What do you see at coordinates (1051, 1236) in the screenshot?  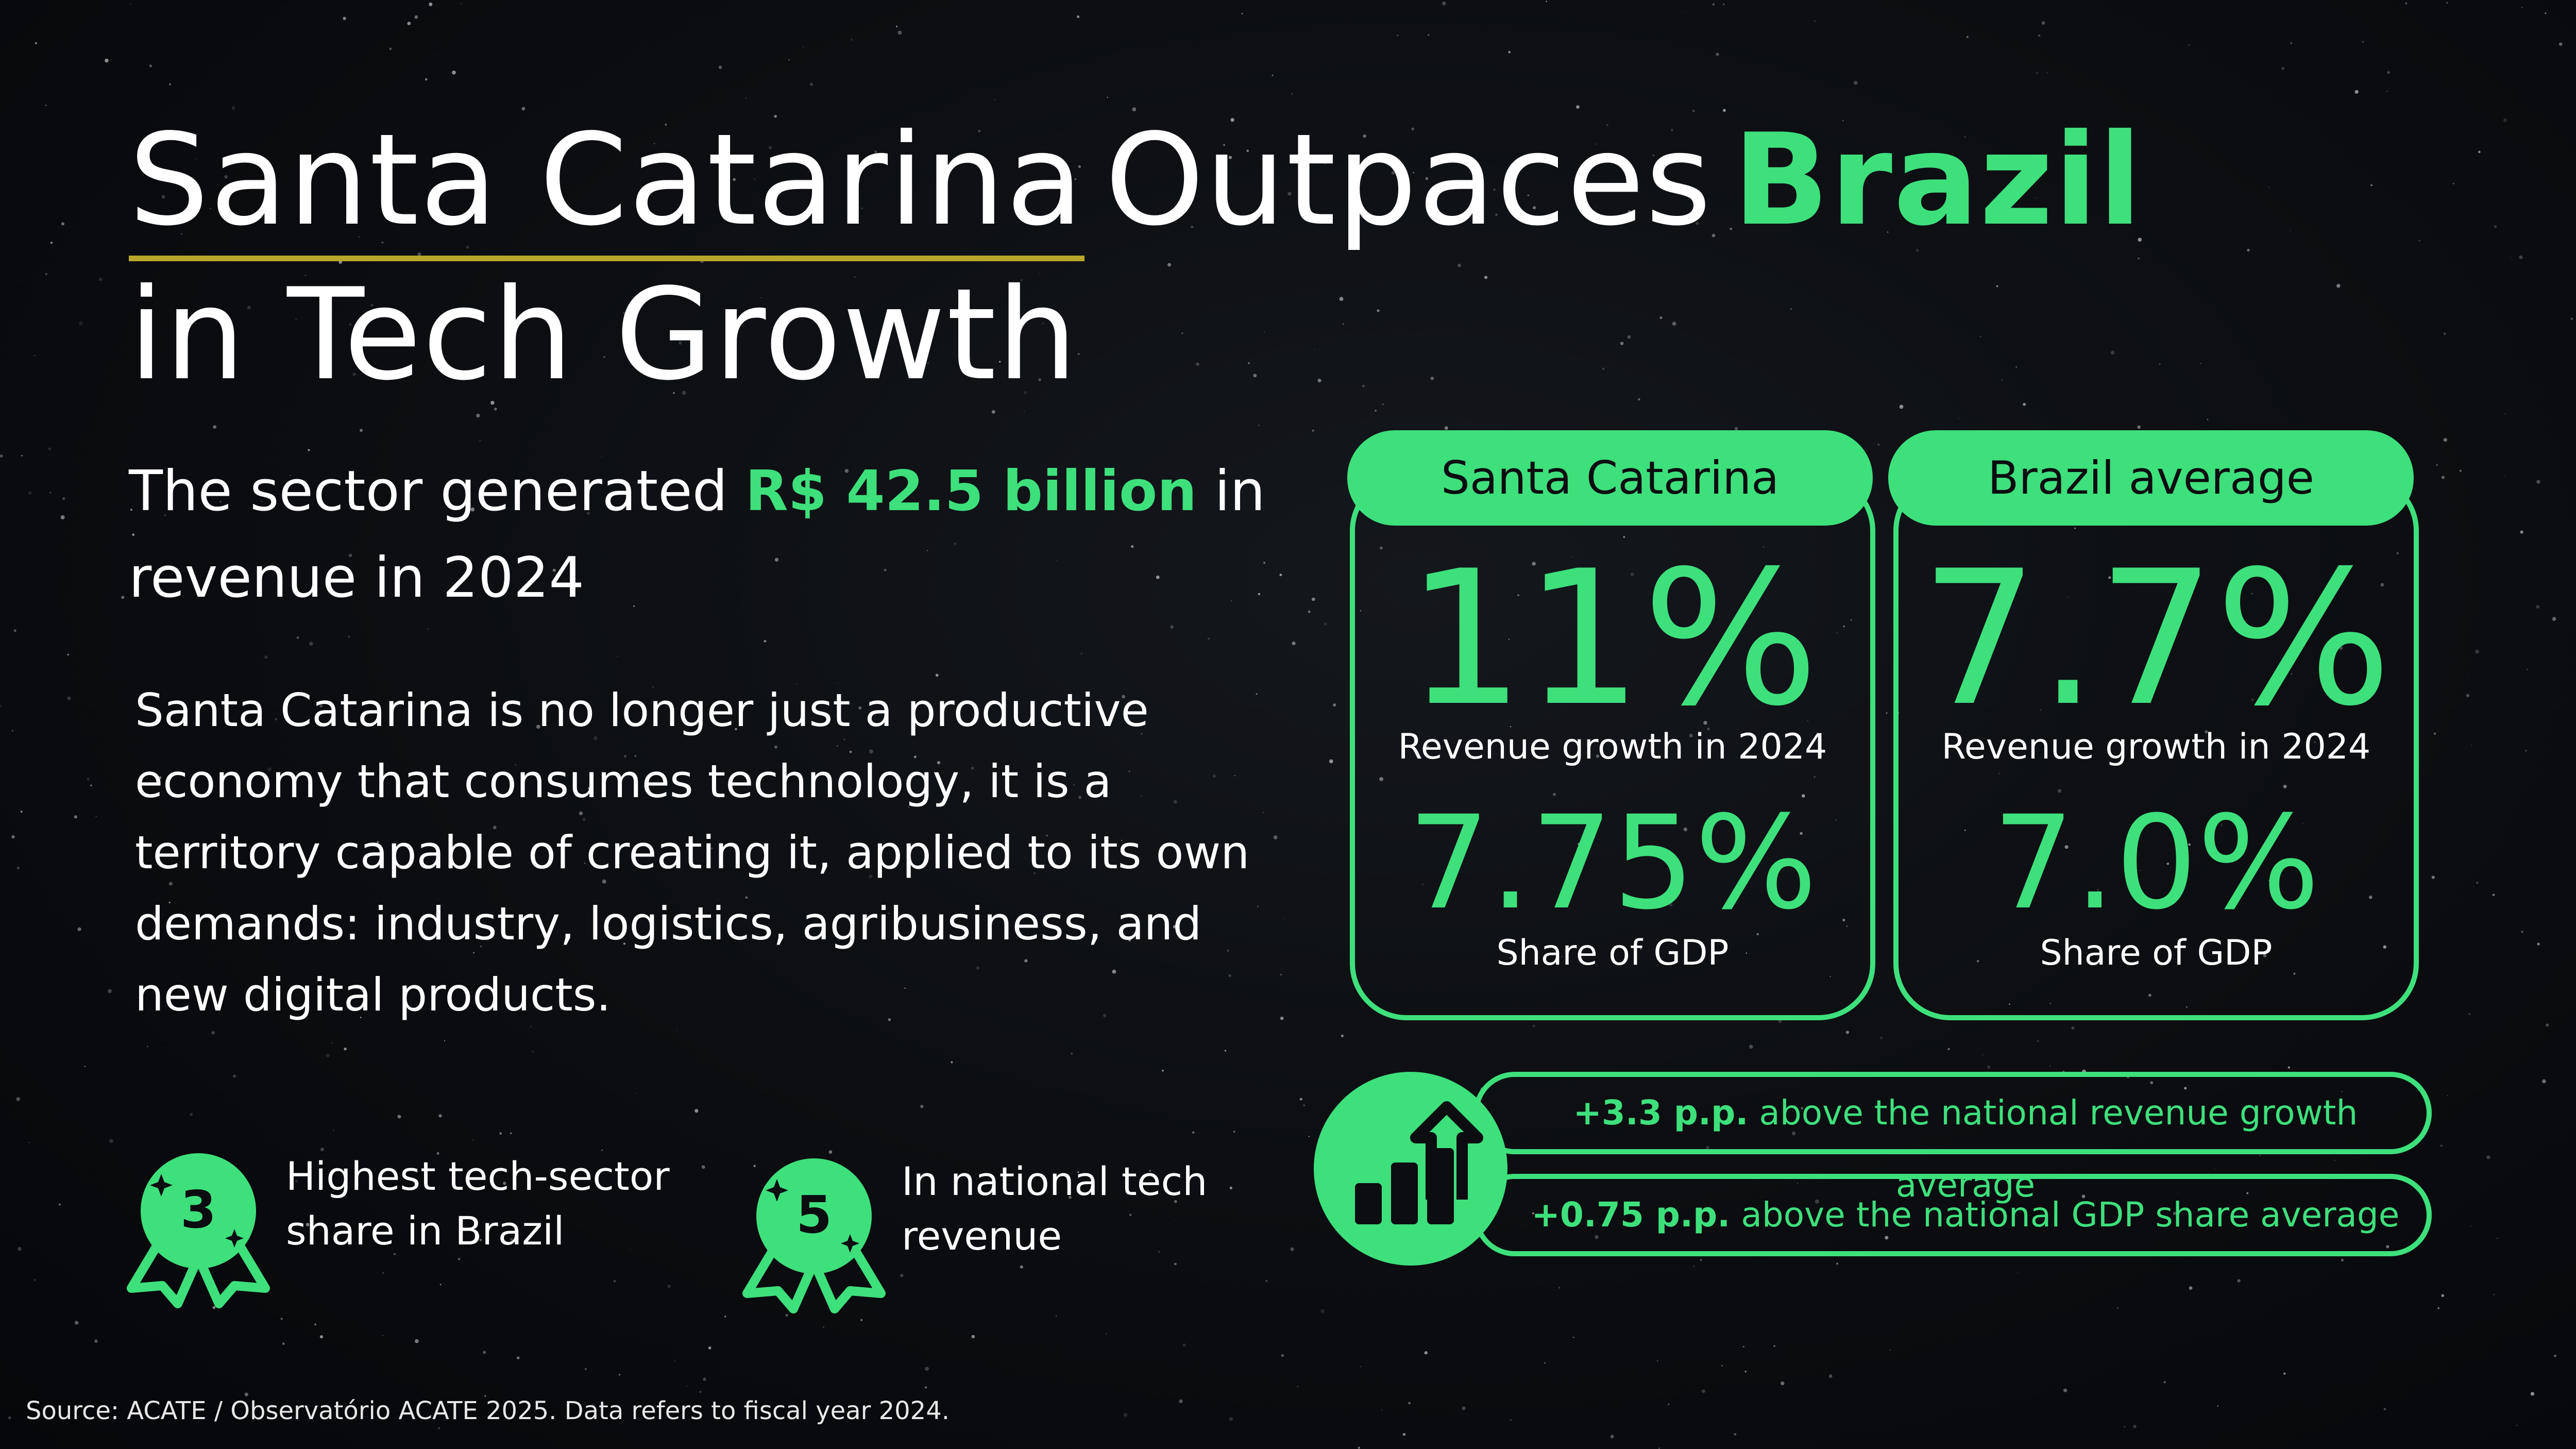 I see `badge-rank-5: 5 In national tech revenue` at bounding box center [1051, 1236].